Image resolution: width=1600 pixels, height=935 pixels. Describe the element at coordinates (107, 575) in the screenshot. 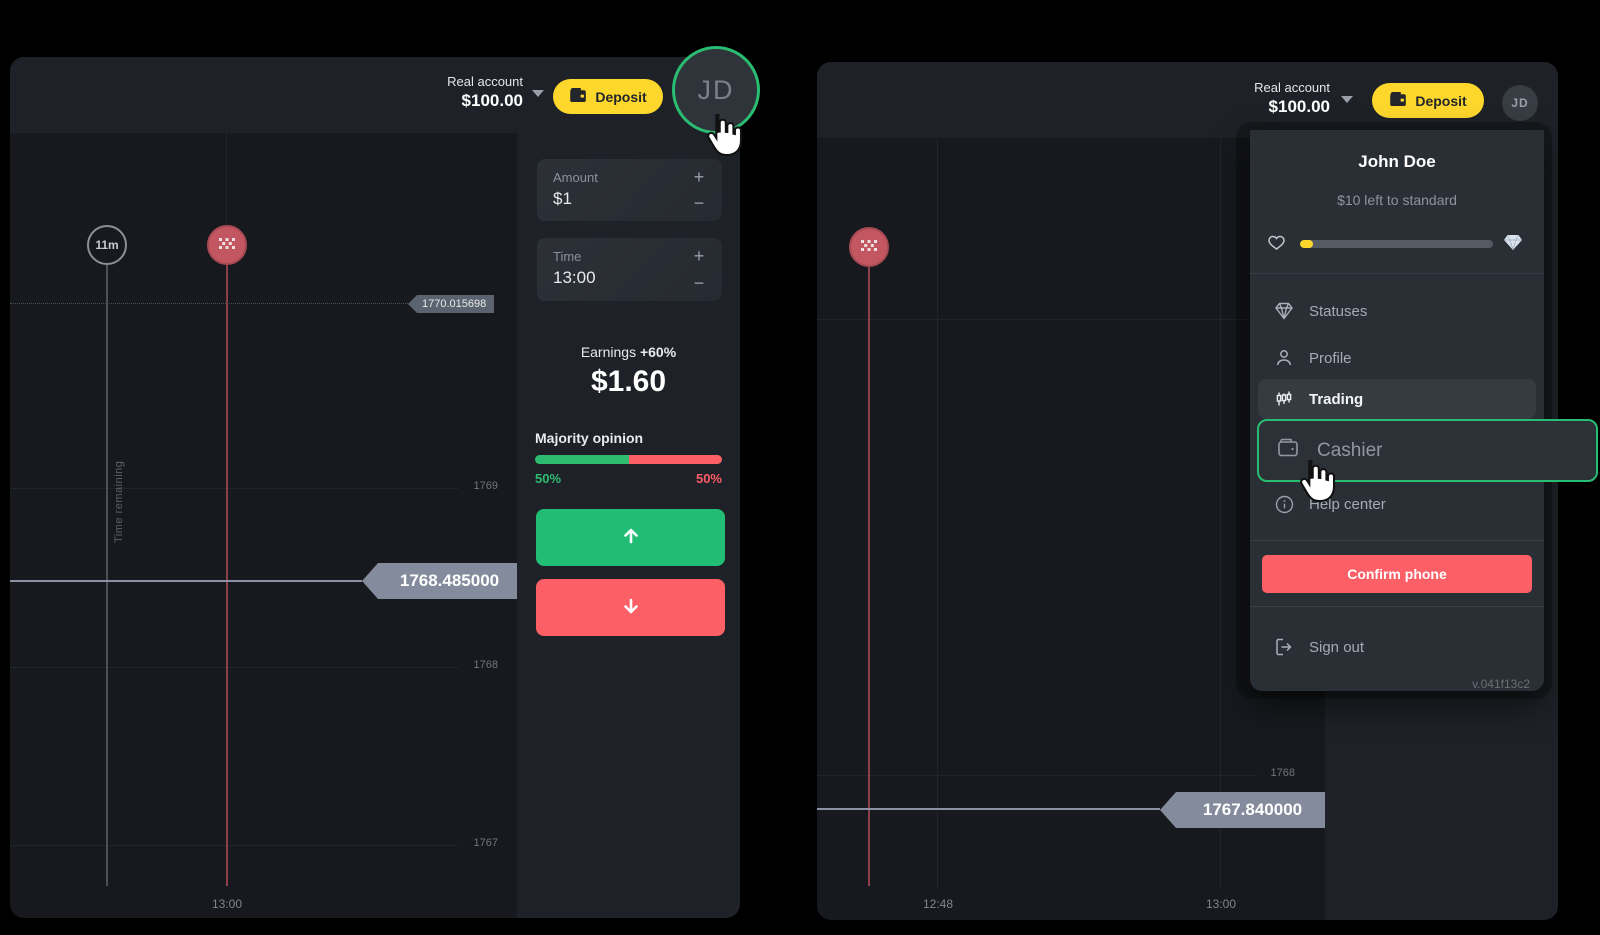

I see `expiry-marker-line` at that location.